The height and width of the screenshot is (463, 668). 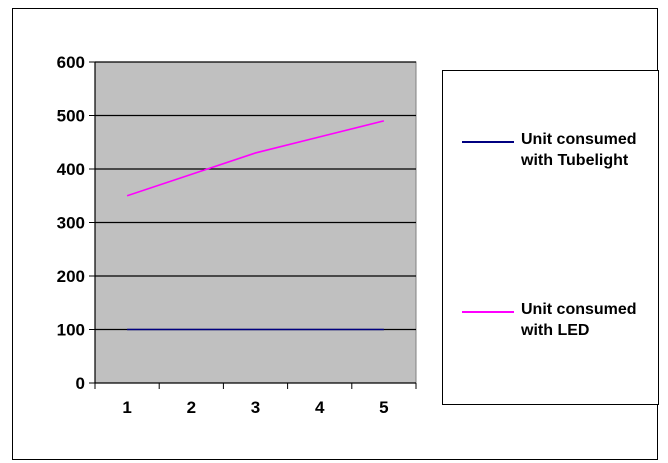 I want to click on y-tick-label: 0, so click(x=80, y=383).